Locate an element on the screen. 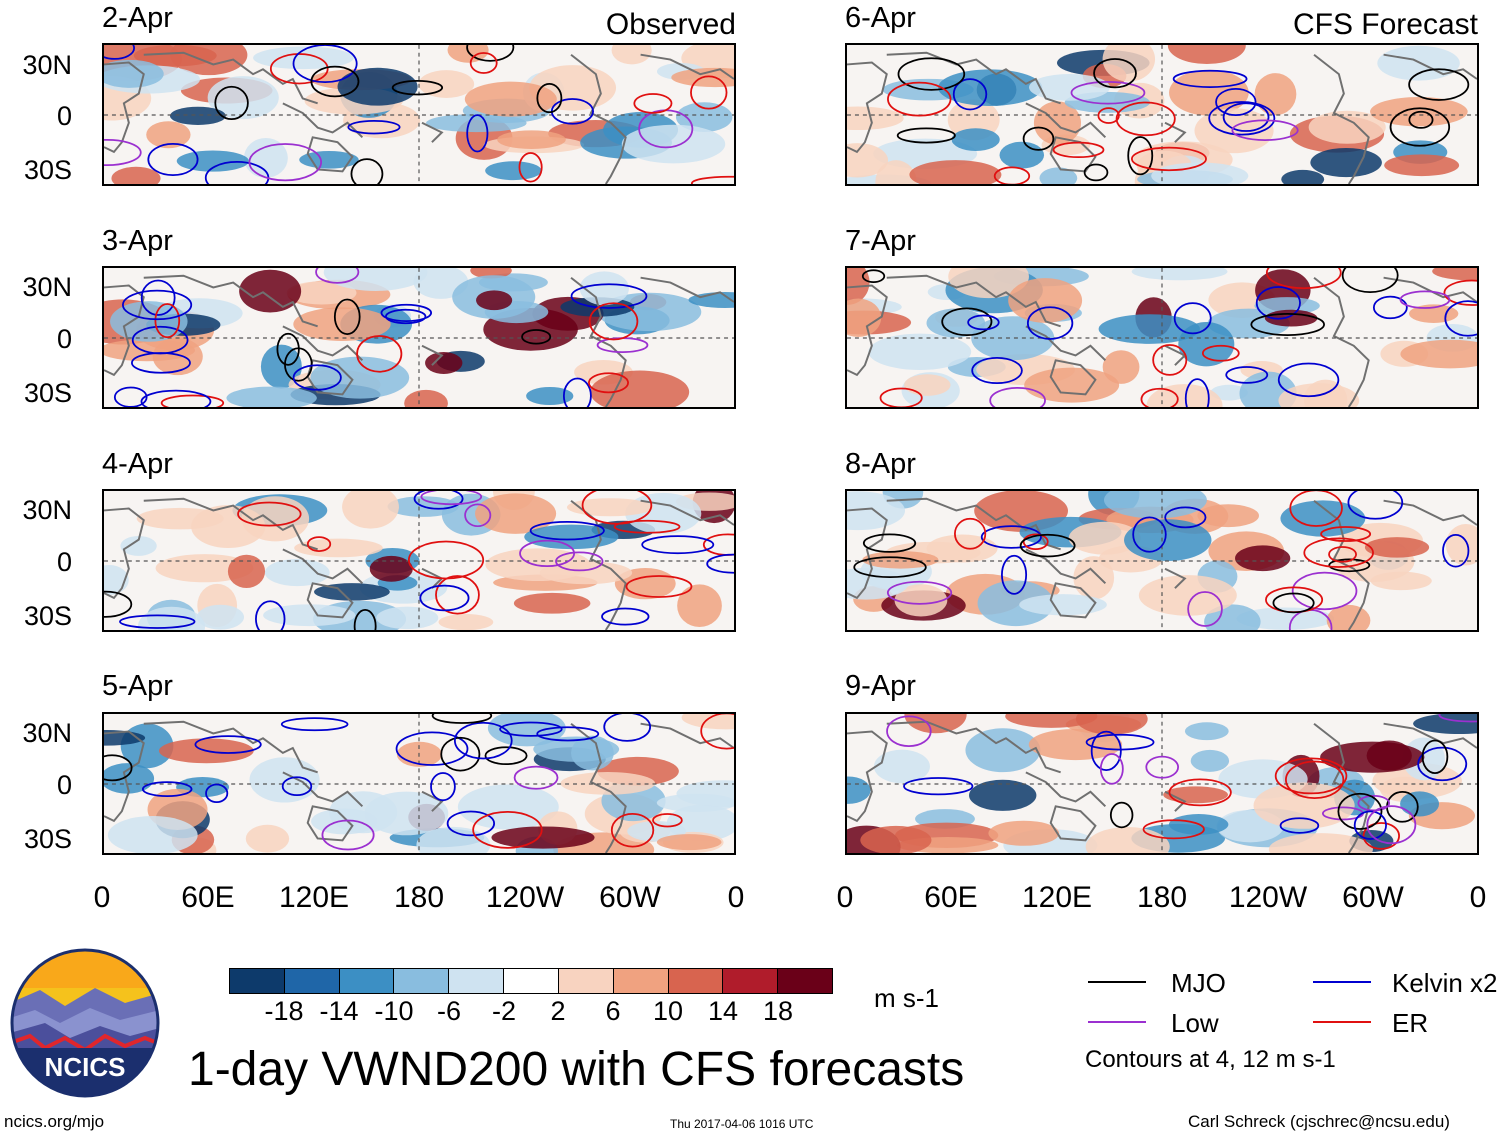 Image resolution: width=1510 pixels, height=1137 pixels. lon-label: 0 is located at coordinates (1478, 897).